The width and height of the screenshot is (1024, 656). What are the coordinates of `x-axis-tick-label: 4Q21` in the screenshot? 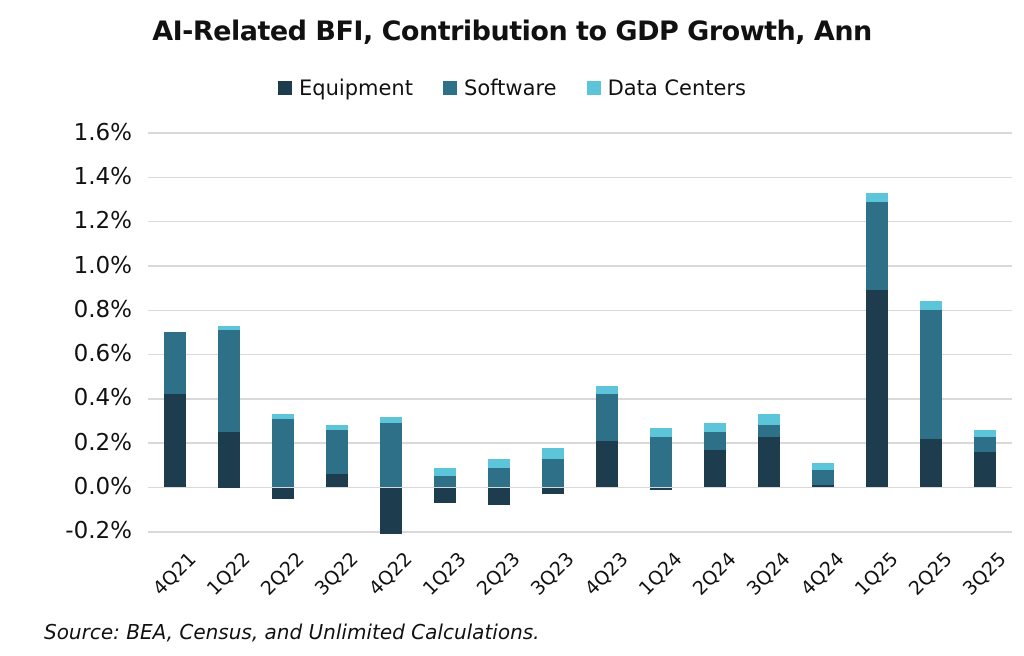 It's located at (174, 574).